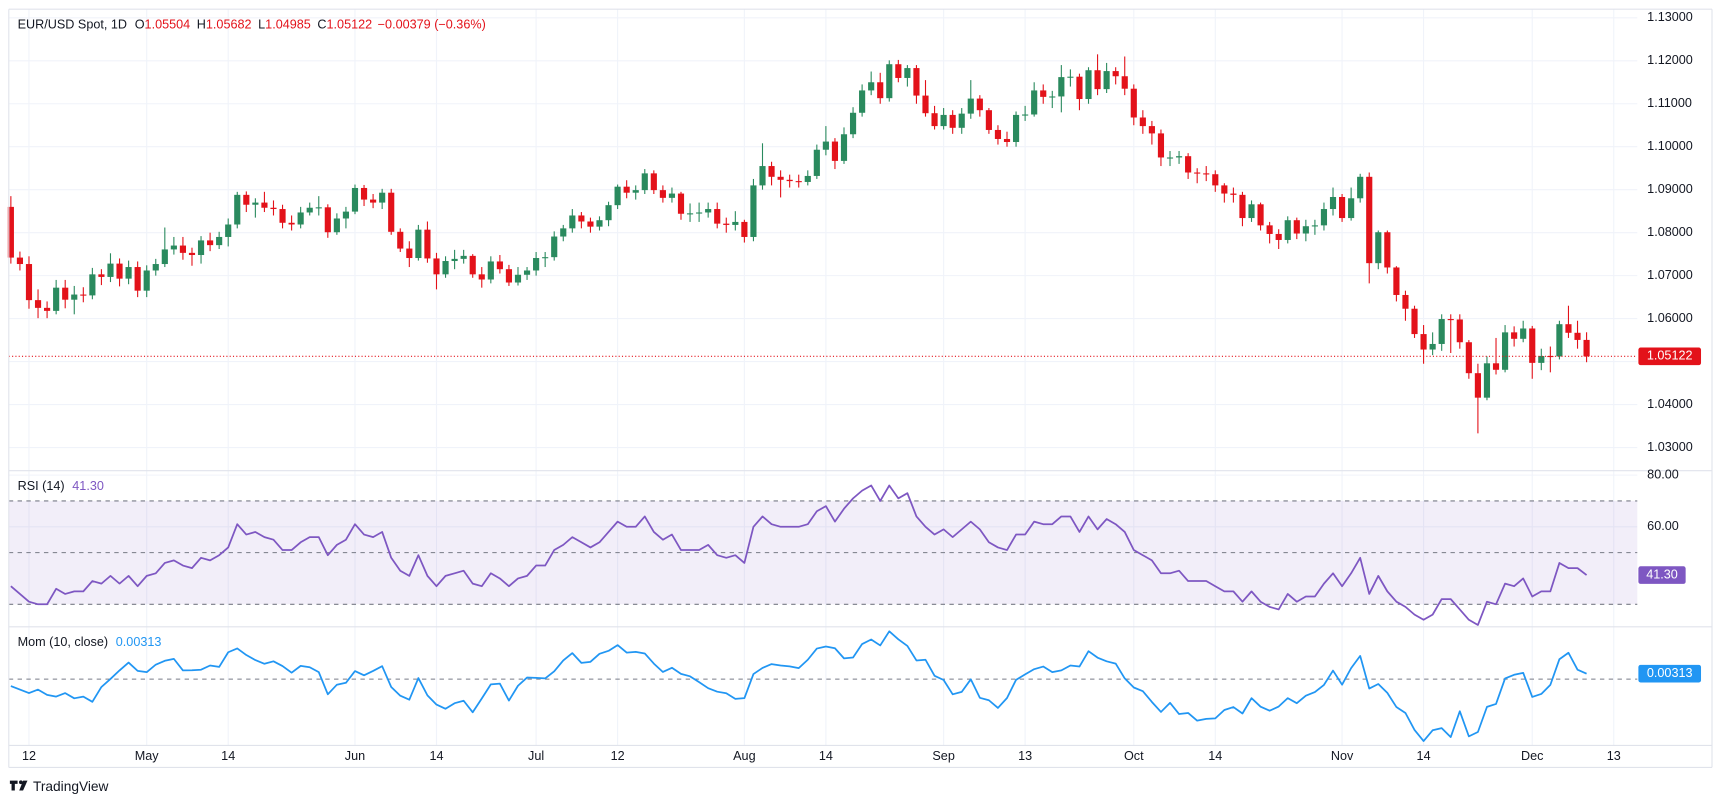 The image size is (1723, 803). Describe the element at coordinates (943, 756) in the screenshot. I see `x-tick-label: Sep` at that location.